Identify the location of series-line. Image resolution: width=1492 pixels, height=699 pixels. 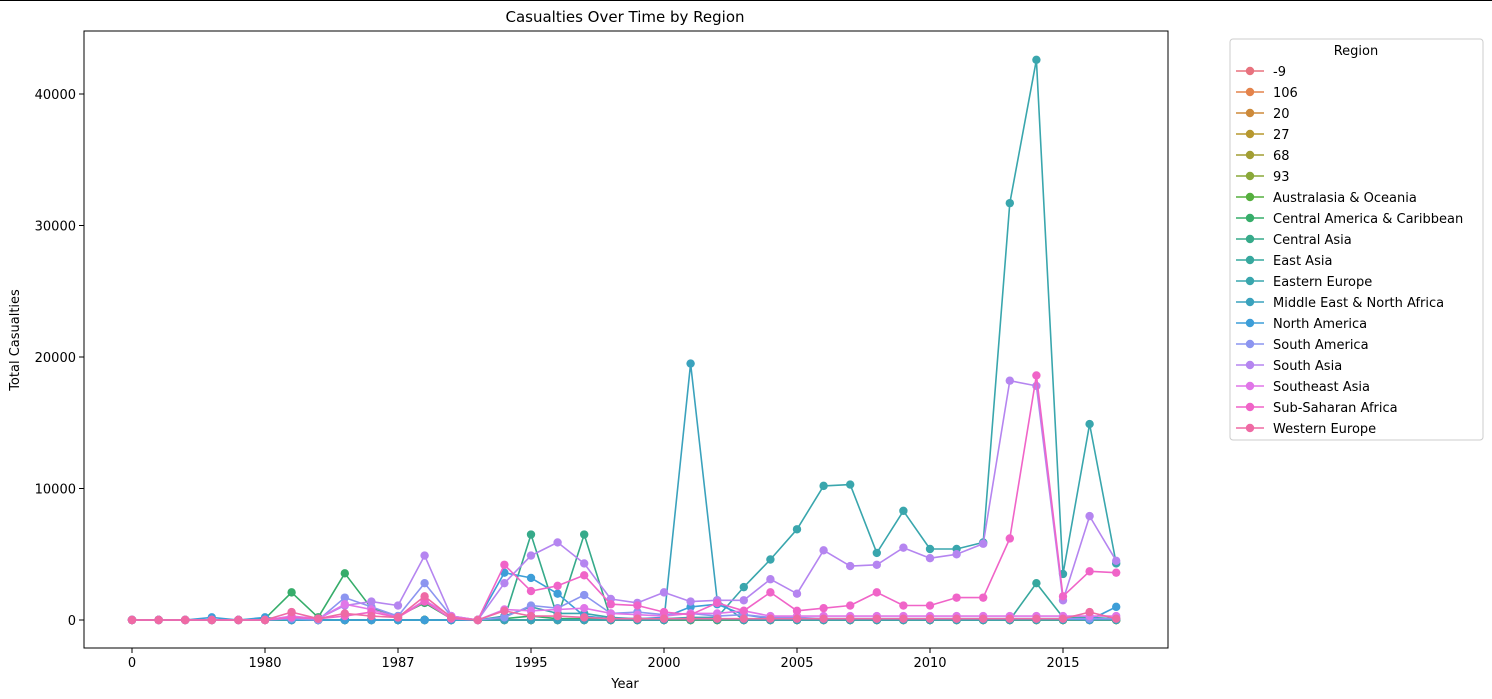
(624, 610).